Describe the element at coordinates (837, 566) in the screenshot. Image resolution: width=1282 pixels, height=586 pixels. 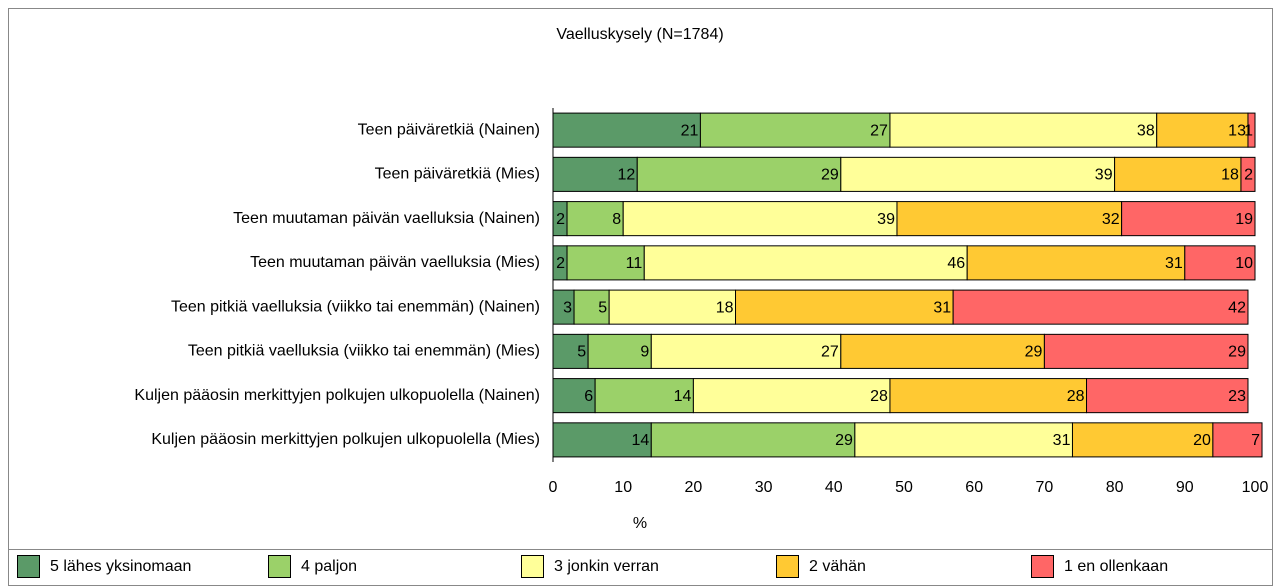
I see `legend-label: 2 vähän` at that location.